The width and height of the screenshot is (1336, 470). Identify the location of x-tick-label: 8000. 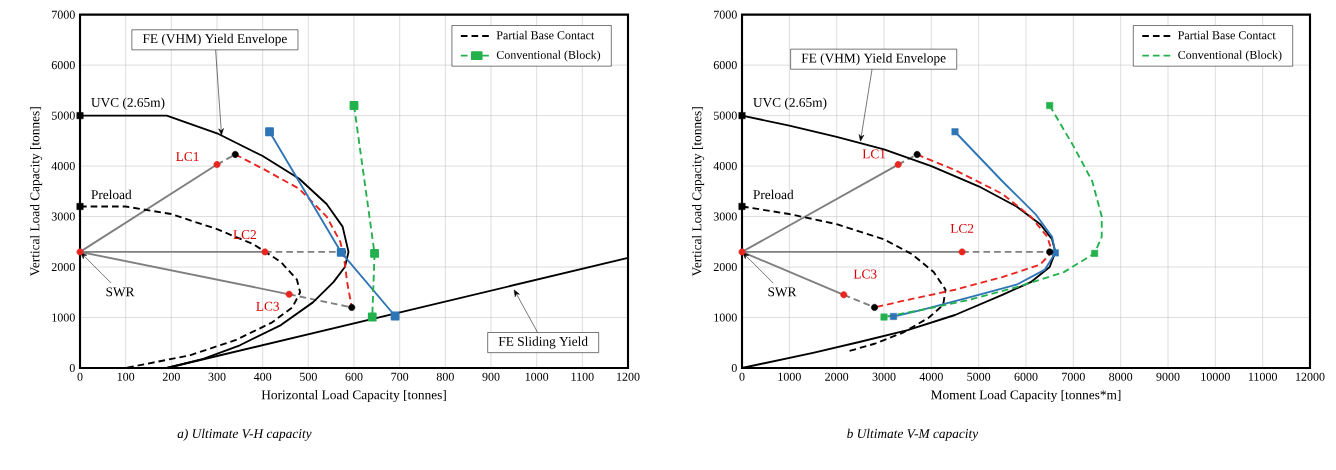
(1121, 376).